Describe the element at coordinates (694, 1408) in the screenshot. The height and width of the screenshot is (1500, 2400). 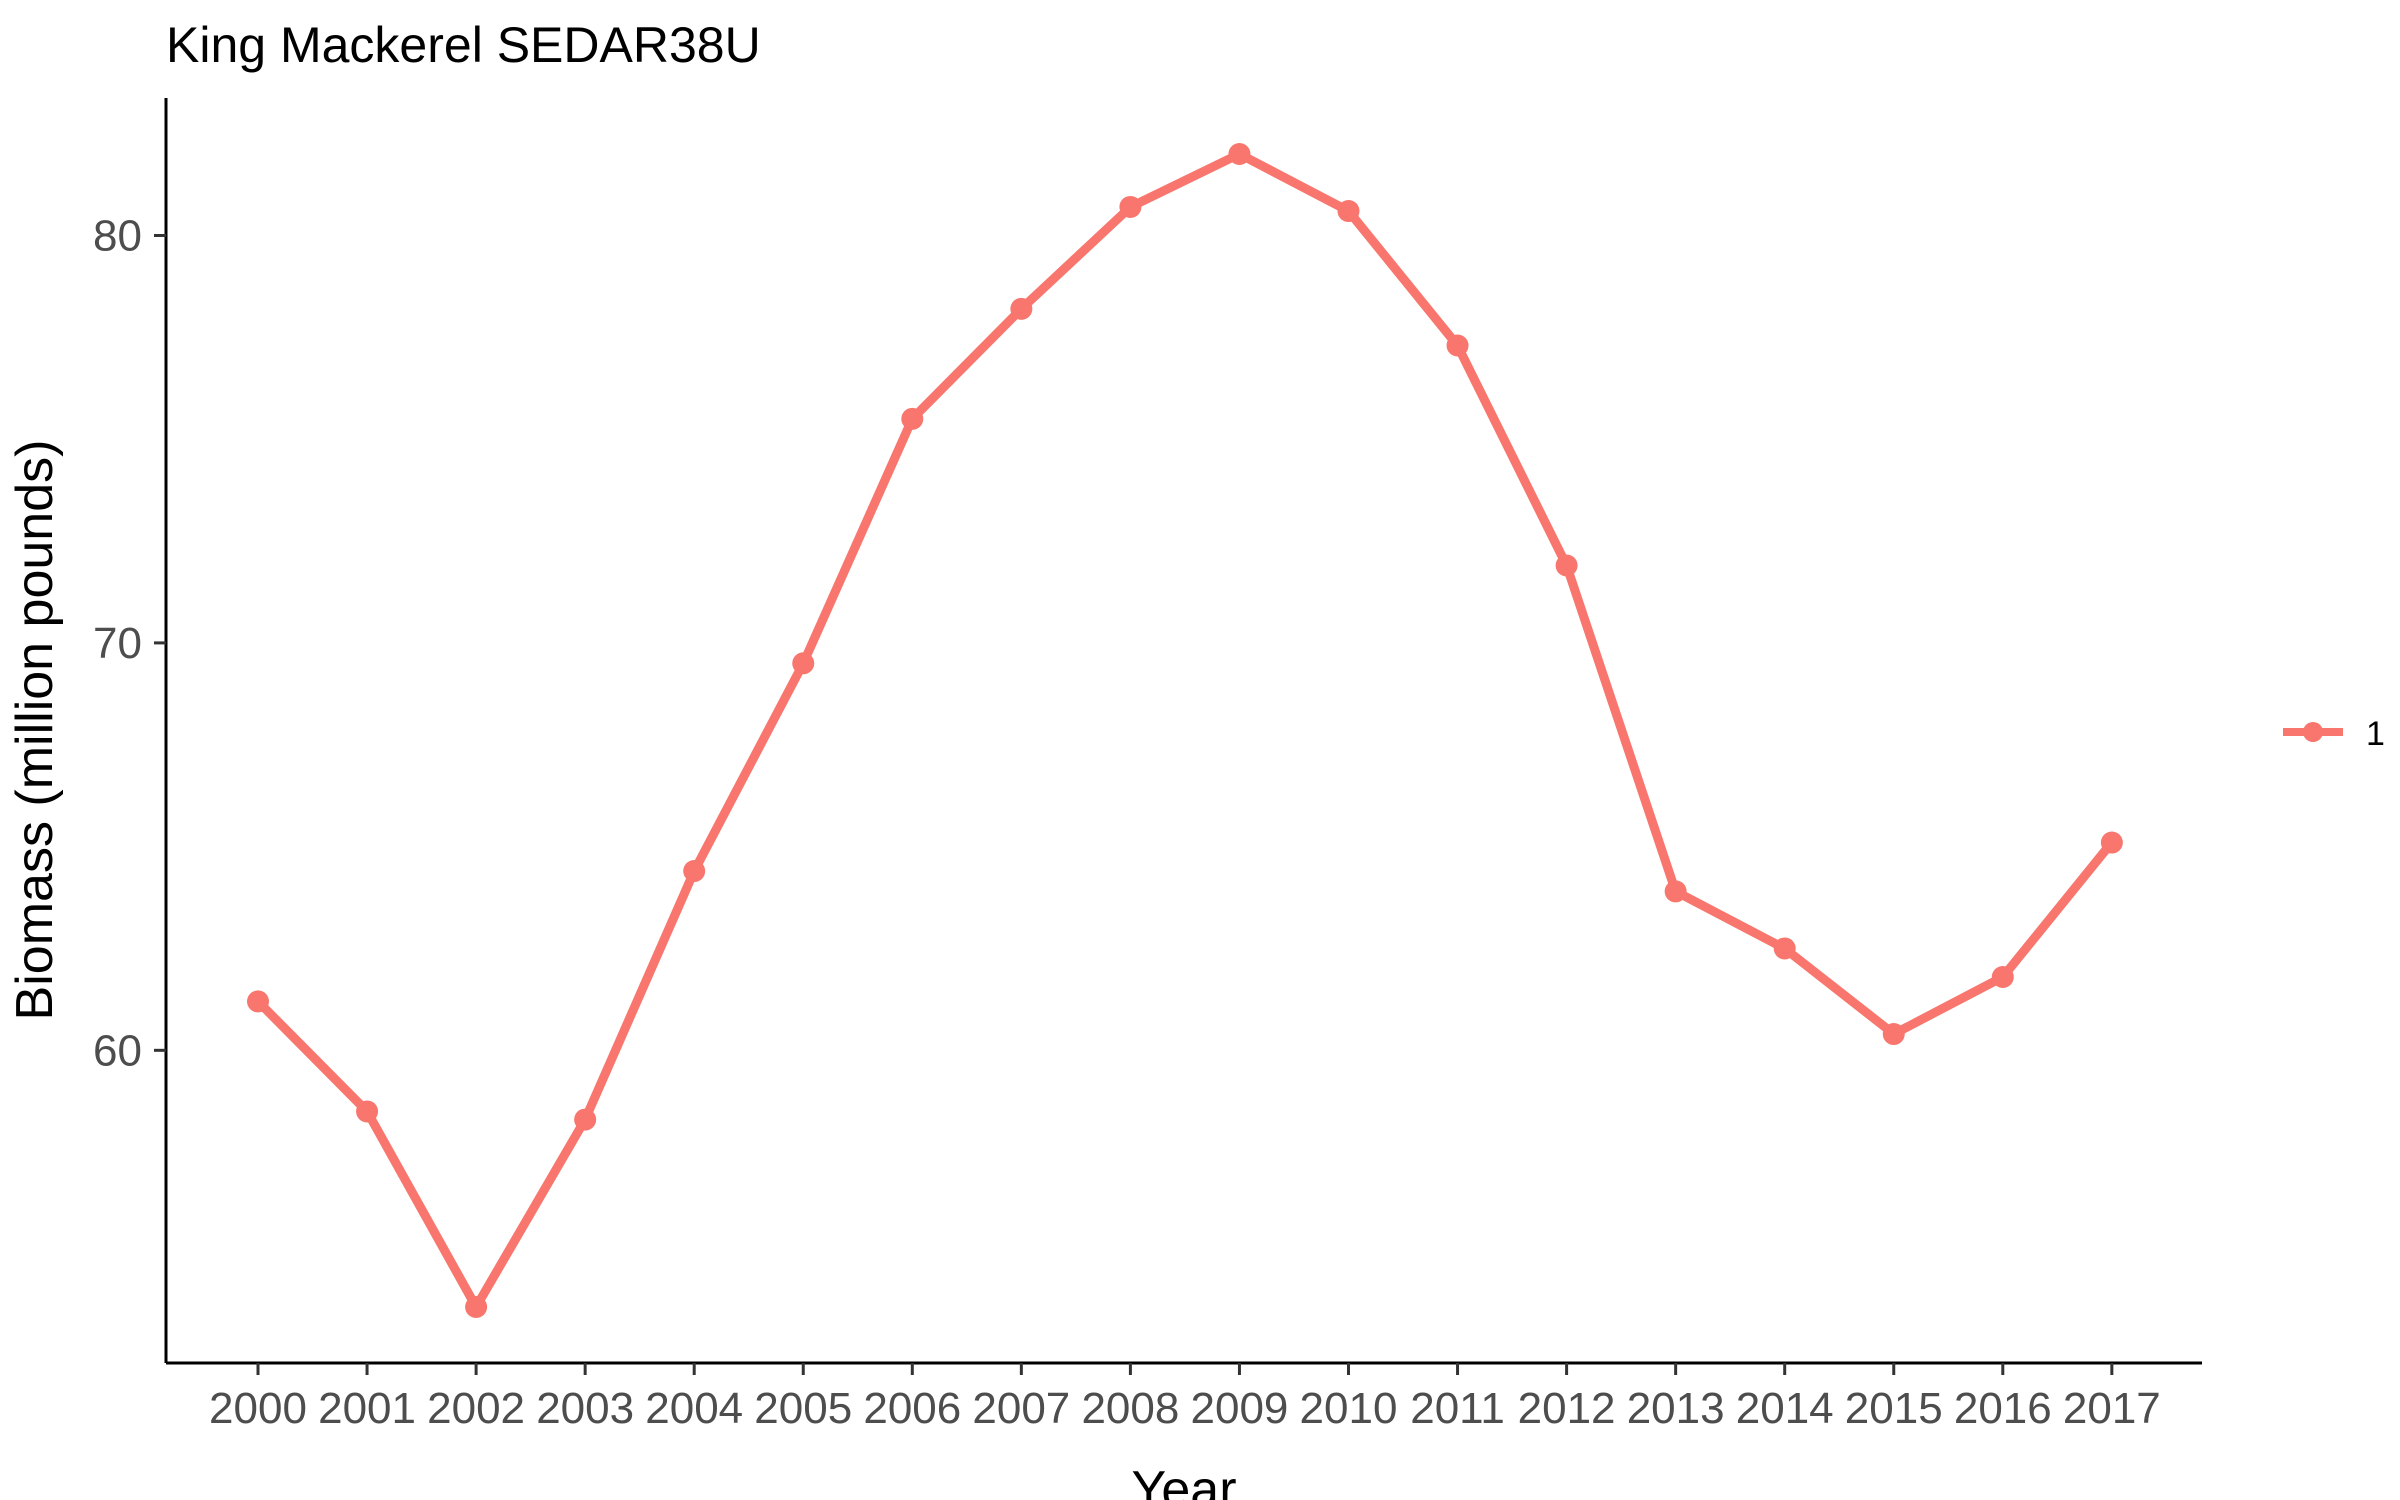
I see `x-tick-label: 2004` at that location.